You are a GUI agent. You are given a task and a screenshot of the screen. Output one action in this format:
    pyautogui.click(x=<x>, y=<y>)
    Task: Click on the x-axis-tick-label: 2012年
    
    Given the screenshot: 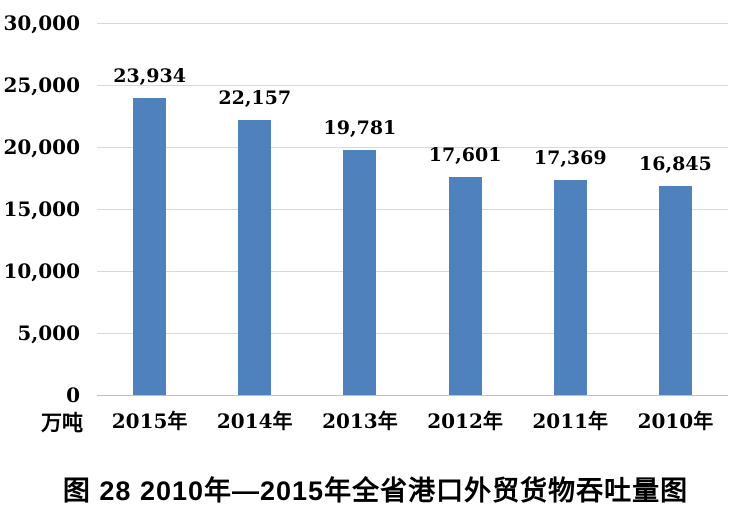 What is the action you would take?
    pyautogui.click(x=465, y=421)
    